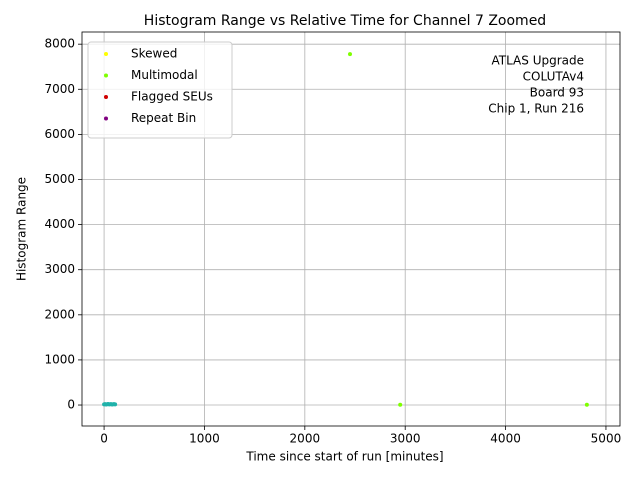 The height and width of the screenshot is (480, 640). What do you see at coordinates (344, 457) in the screenshot?
I see `x-axis-label: Time since start of run [minutes]` at bounding box center [344, 457].